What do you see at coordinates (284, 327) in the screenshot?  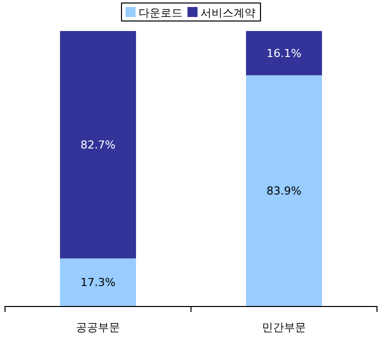 I see `x-tick-label: 민간부문` at bounding box center [284, 327].